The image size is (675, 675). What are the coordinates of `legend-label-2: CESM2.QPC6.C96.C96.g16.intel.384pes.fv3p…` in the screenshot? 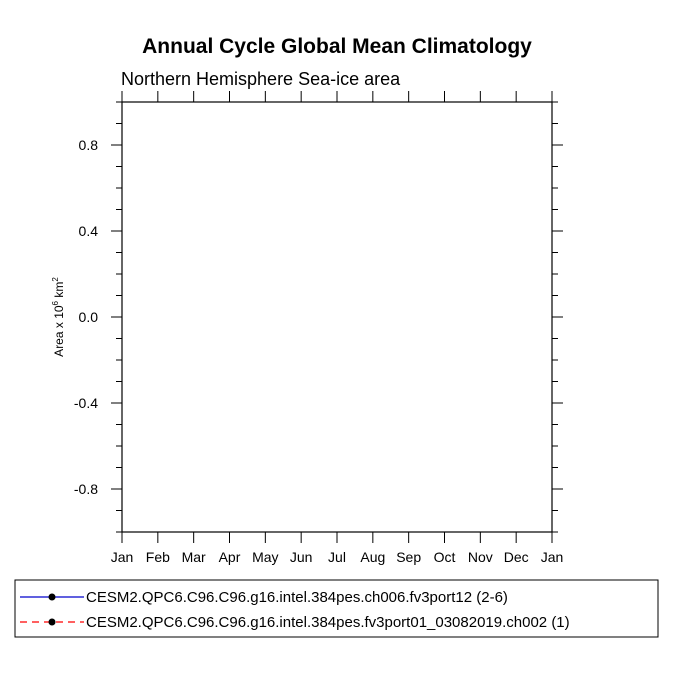 It's located at (328, 622).